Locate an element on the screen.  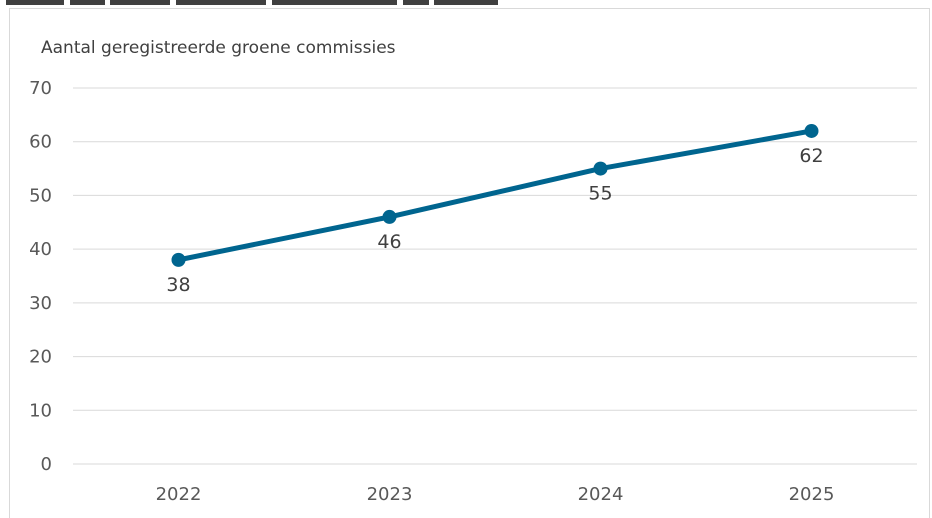
x-axis-ticks: 2022 2023 2024 2025 is located at coordinates (495, 494).